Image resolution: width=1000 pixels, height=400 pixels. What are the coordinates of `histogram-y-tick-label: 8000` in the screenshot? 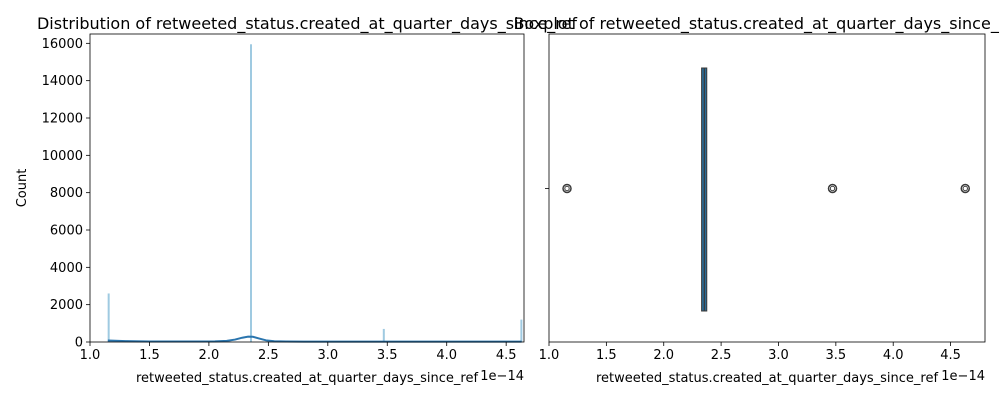 It's located at (66, 193).